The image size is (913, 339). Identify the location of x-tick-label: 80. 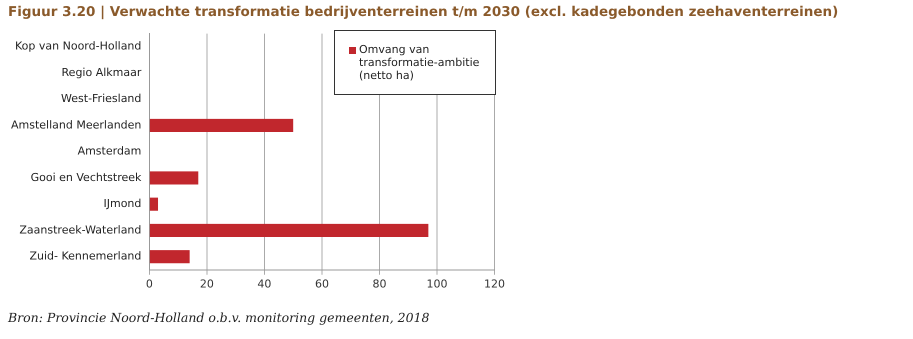
(379, 283).